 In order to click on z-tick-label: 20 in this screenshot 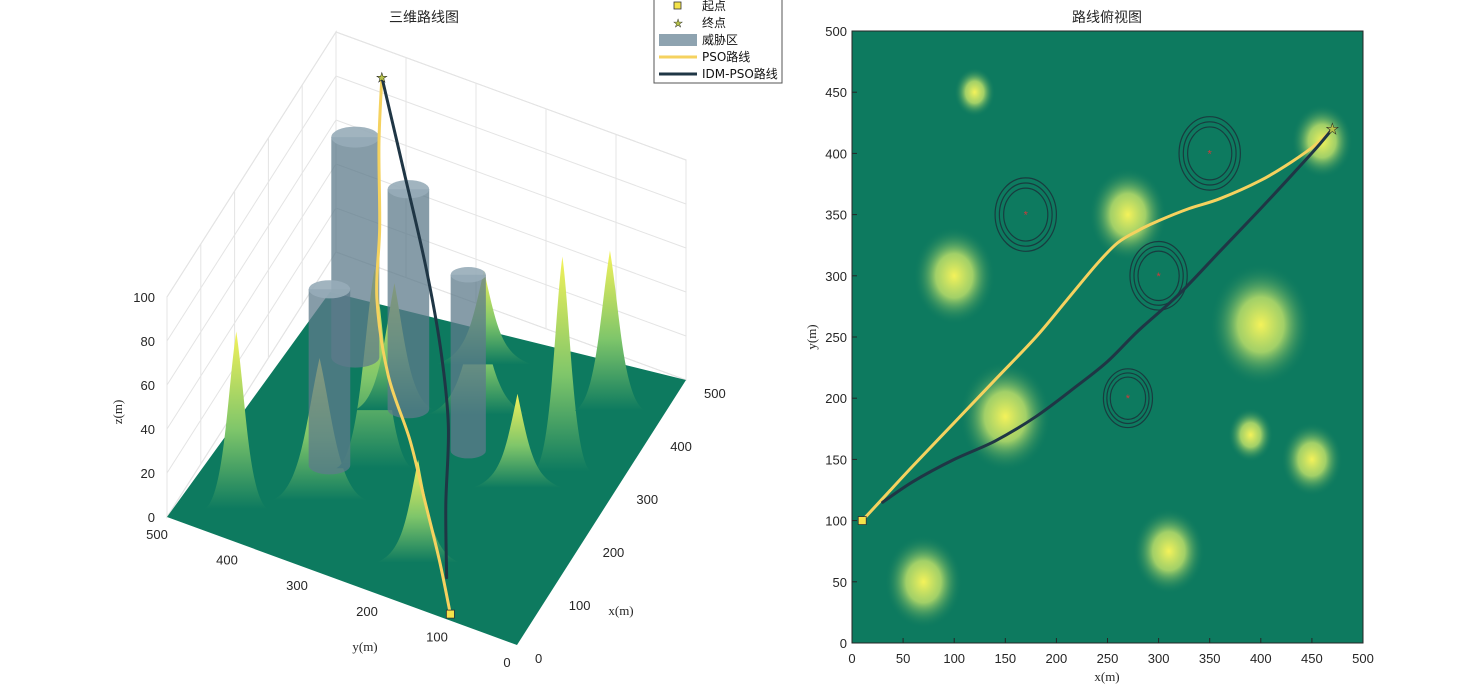, I will do `click(148, 473)`.